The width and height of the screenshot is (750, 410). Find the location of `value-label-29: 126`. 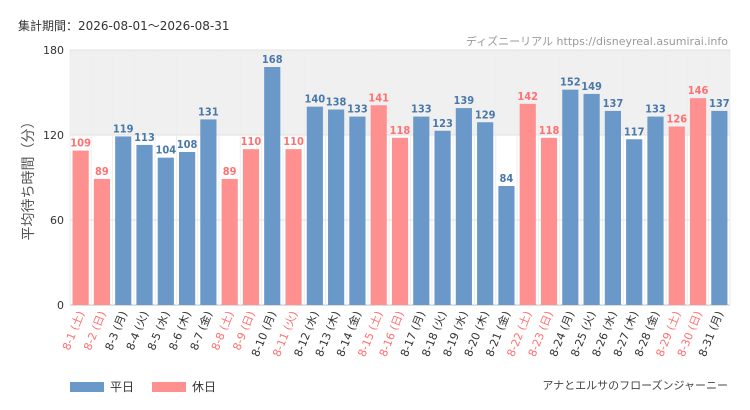

value-label-29: 126 is located at coordinates (676, 119).